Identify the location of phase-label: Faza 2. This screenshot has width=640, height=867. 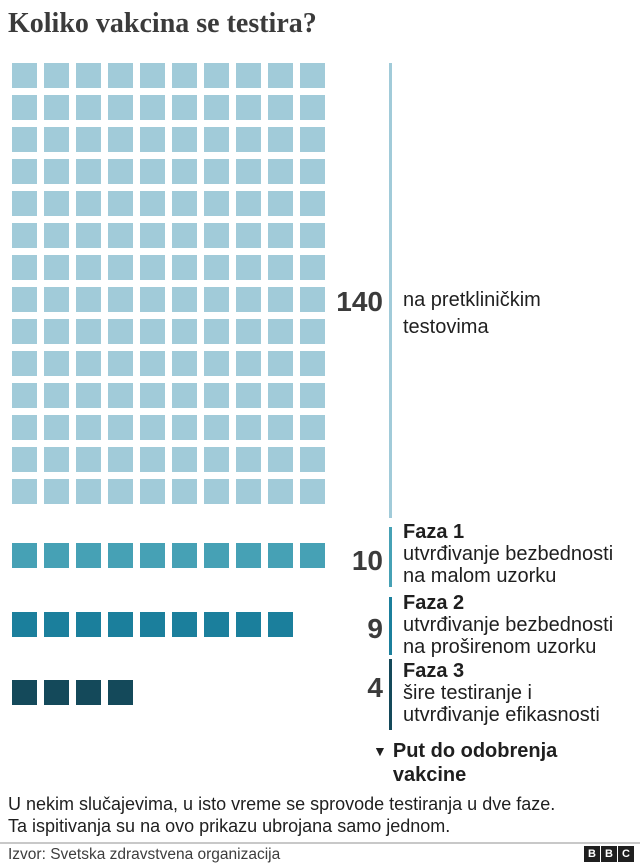
(434, 603).